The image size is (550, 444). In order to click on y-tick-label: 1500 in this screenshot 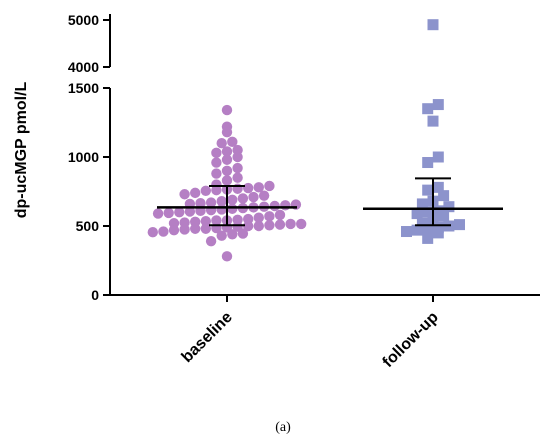, I will do `click(83, 88)`.